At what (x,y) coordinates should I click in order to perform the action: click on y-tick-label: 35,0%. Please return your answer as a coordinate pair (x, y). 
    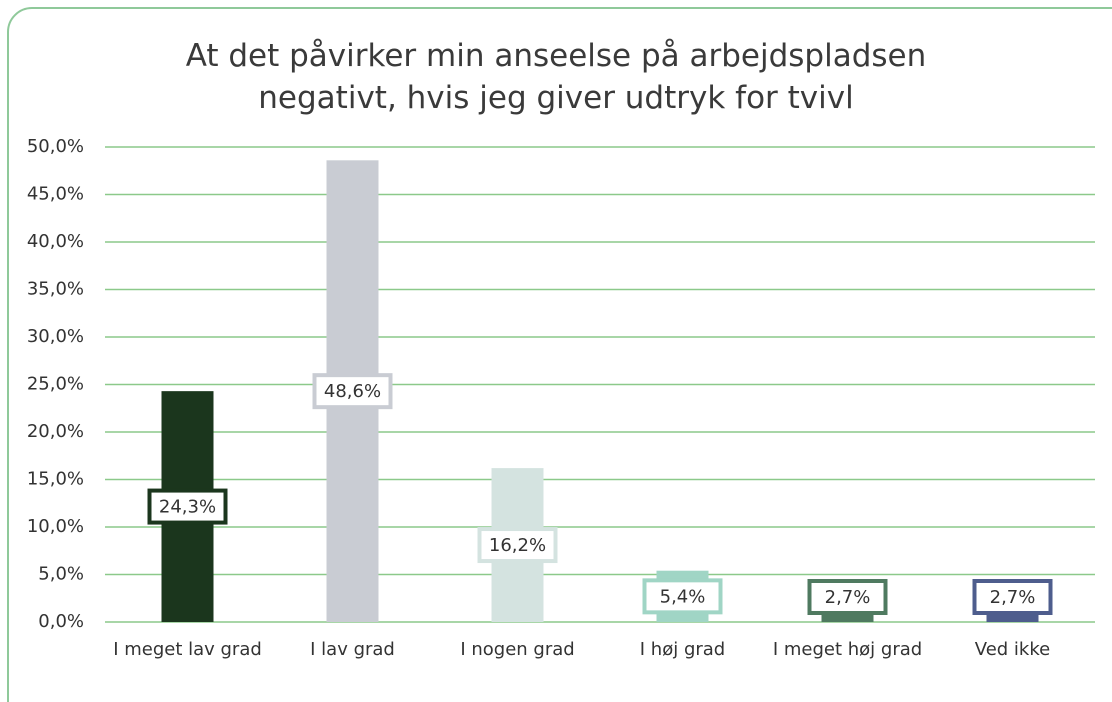
    Looking at the image, I should click on (55, 289).